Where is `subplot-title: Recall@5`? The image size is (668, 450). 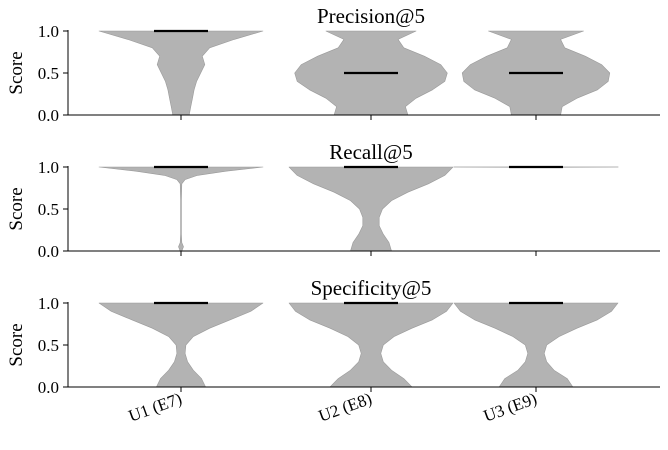 subplot-title: Recall@5 is located at coordinates (370, 152).